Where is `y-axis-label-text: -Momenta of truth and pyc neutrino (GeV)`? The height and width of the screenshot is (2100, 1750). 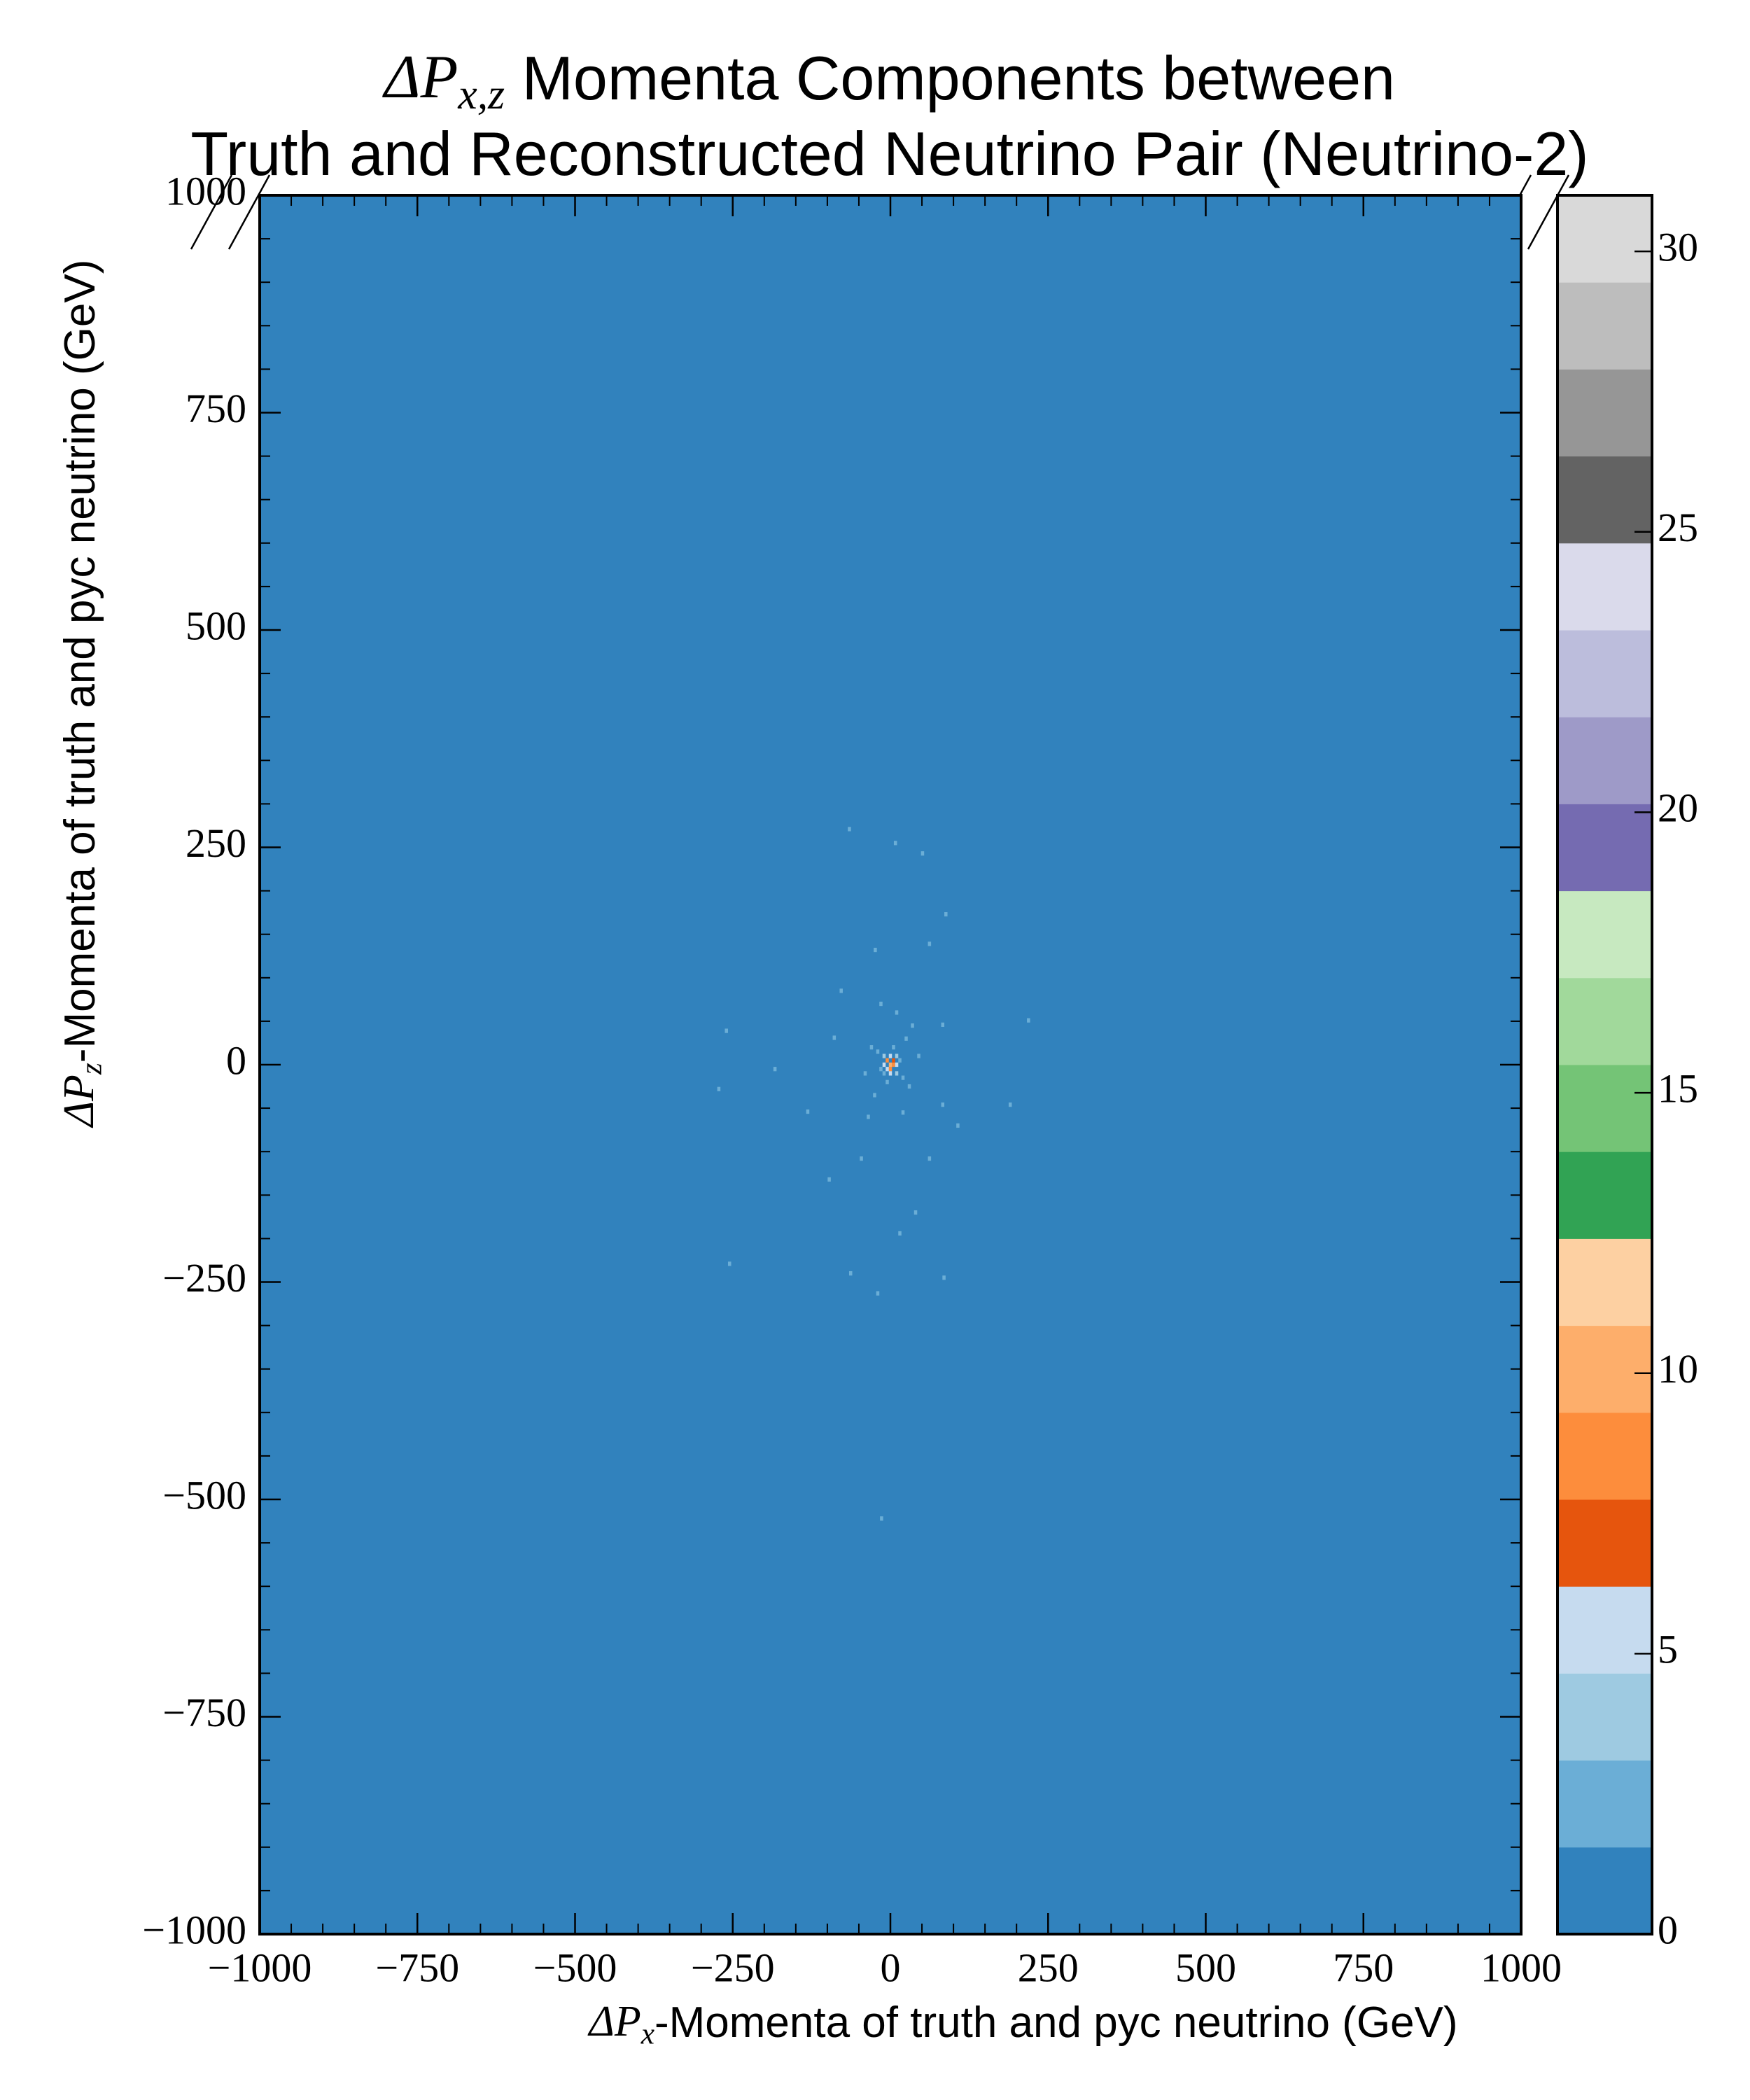 y-axis-label-text: -Momenta of truth and pyc neutrino (GeV) is located at coordinates (80, 661).